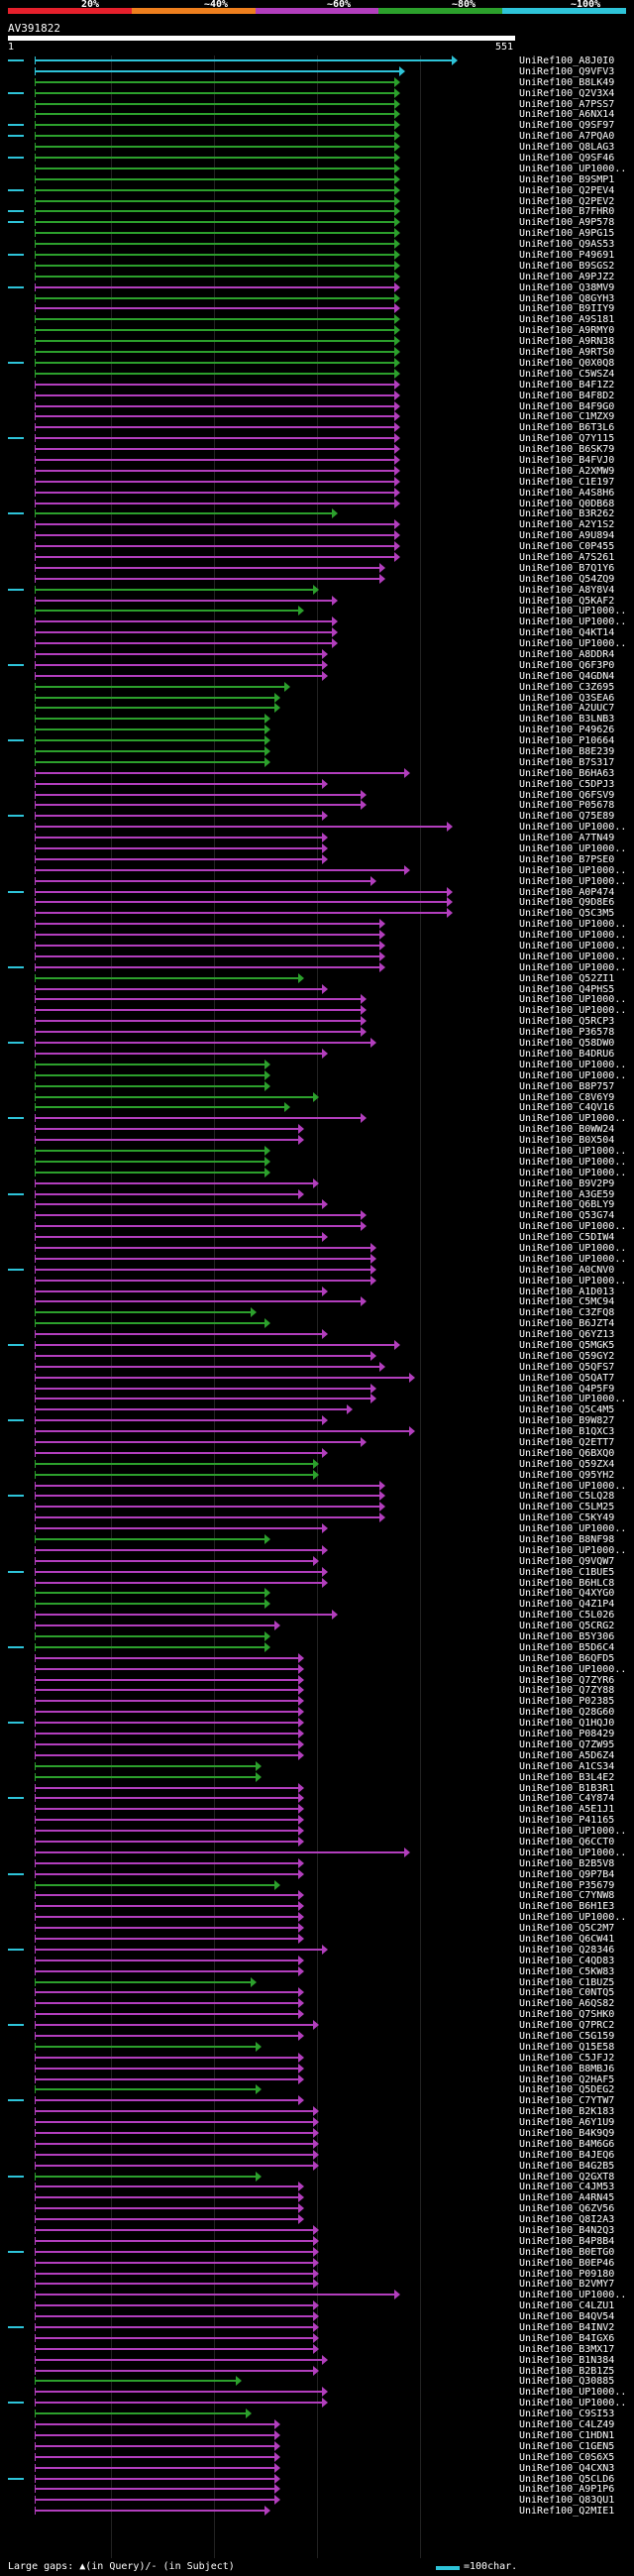 This screenshot has height=2576, width=634. I want to click on hit-label: UniRef100_Q2MIE1, so click(567, 2512).